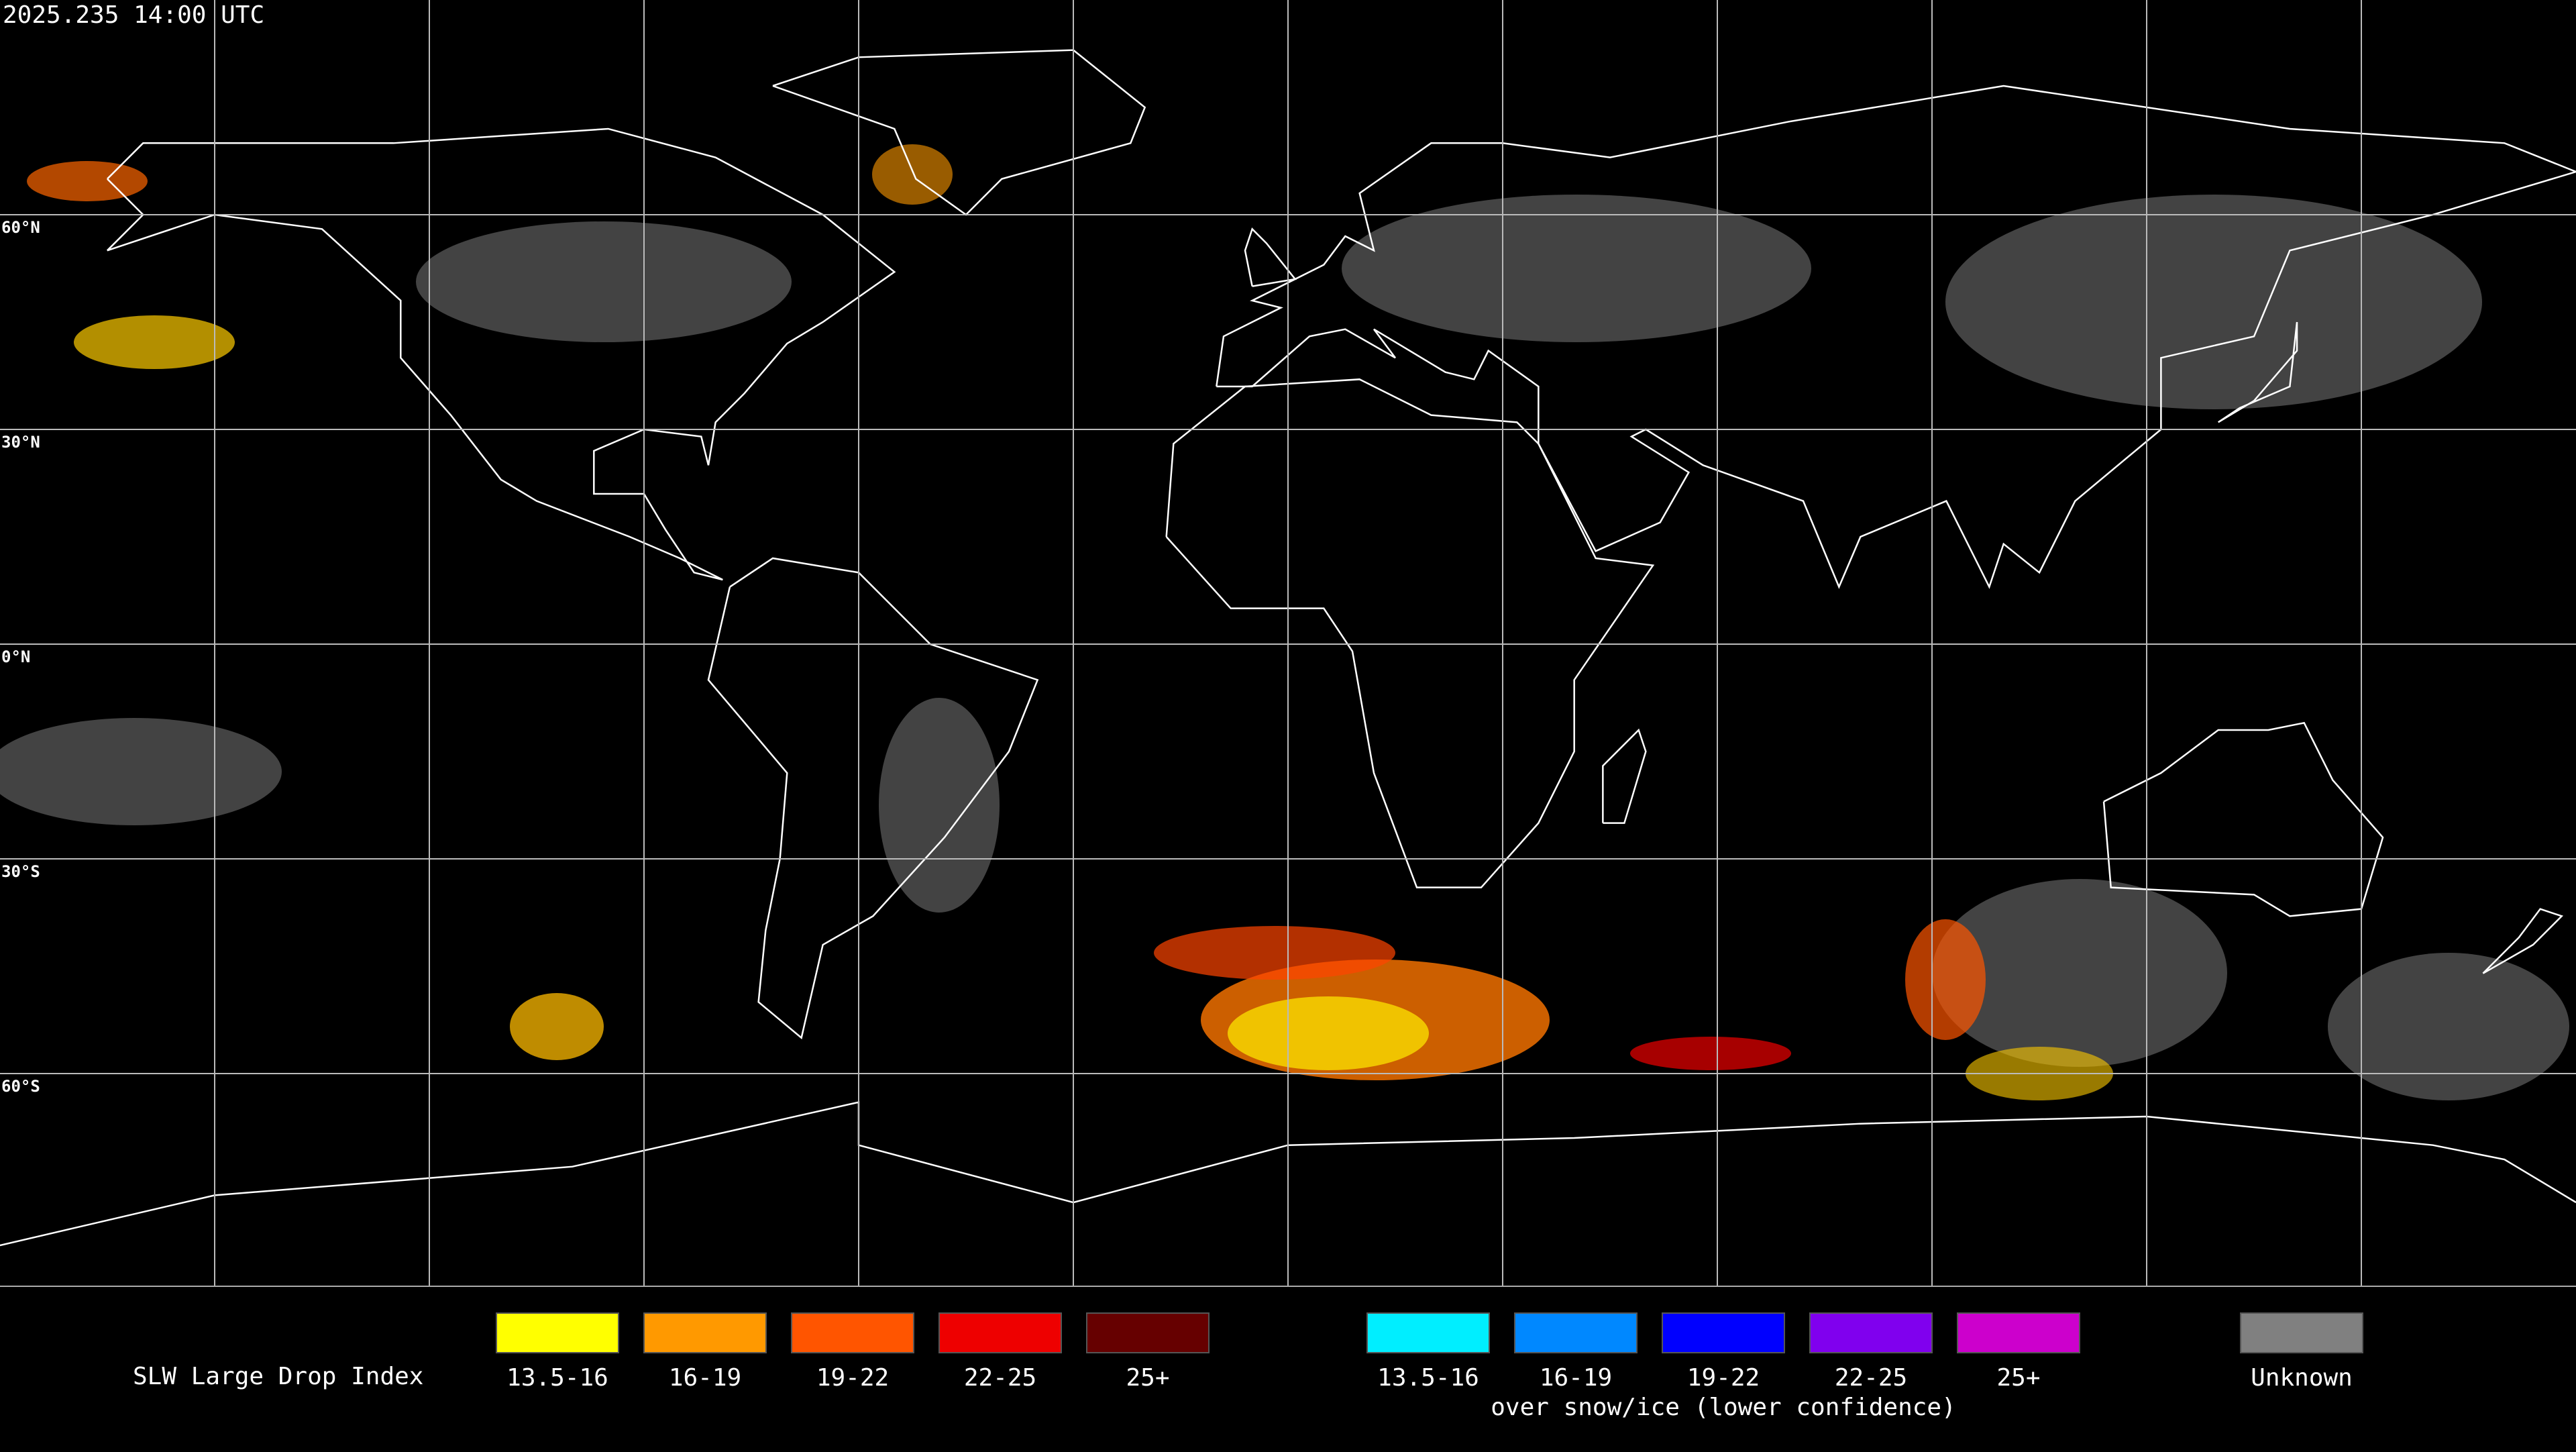 The height and width of the screenshot is (1452, 2576). What do you see at coordinates (20, 443) in the screenshot?
I see `latitude-label: 30°N` at bounding box center [20, 443].